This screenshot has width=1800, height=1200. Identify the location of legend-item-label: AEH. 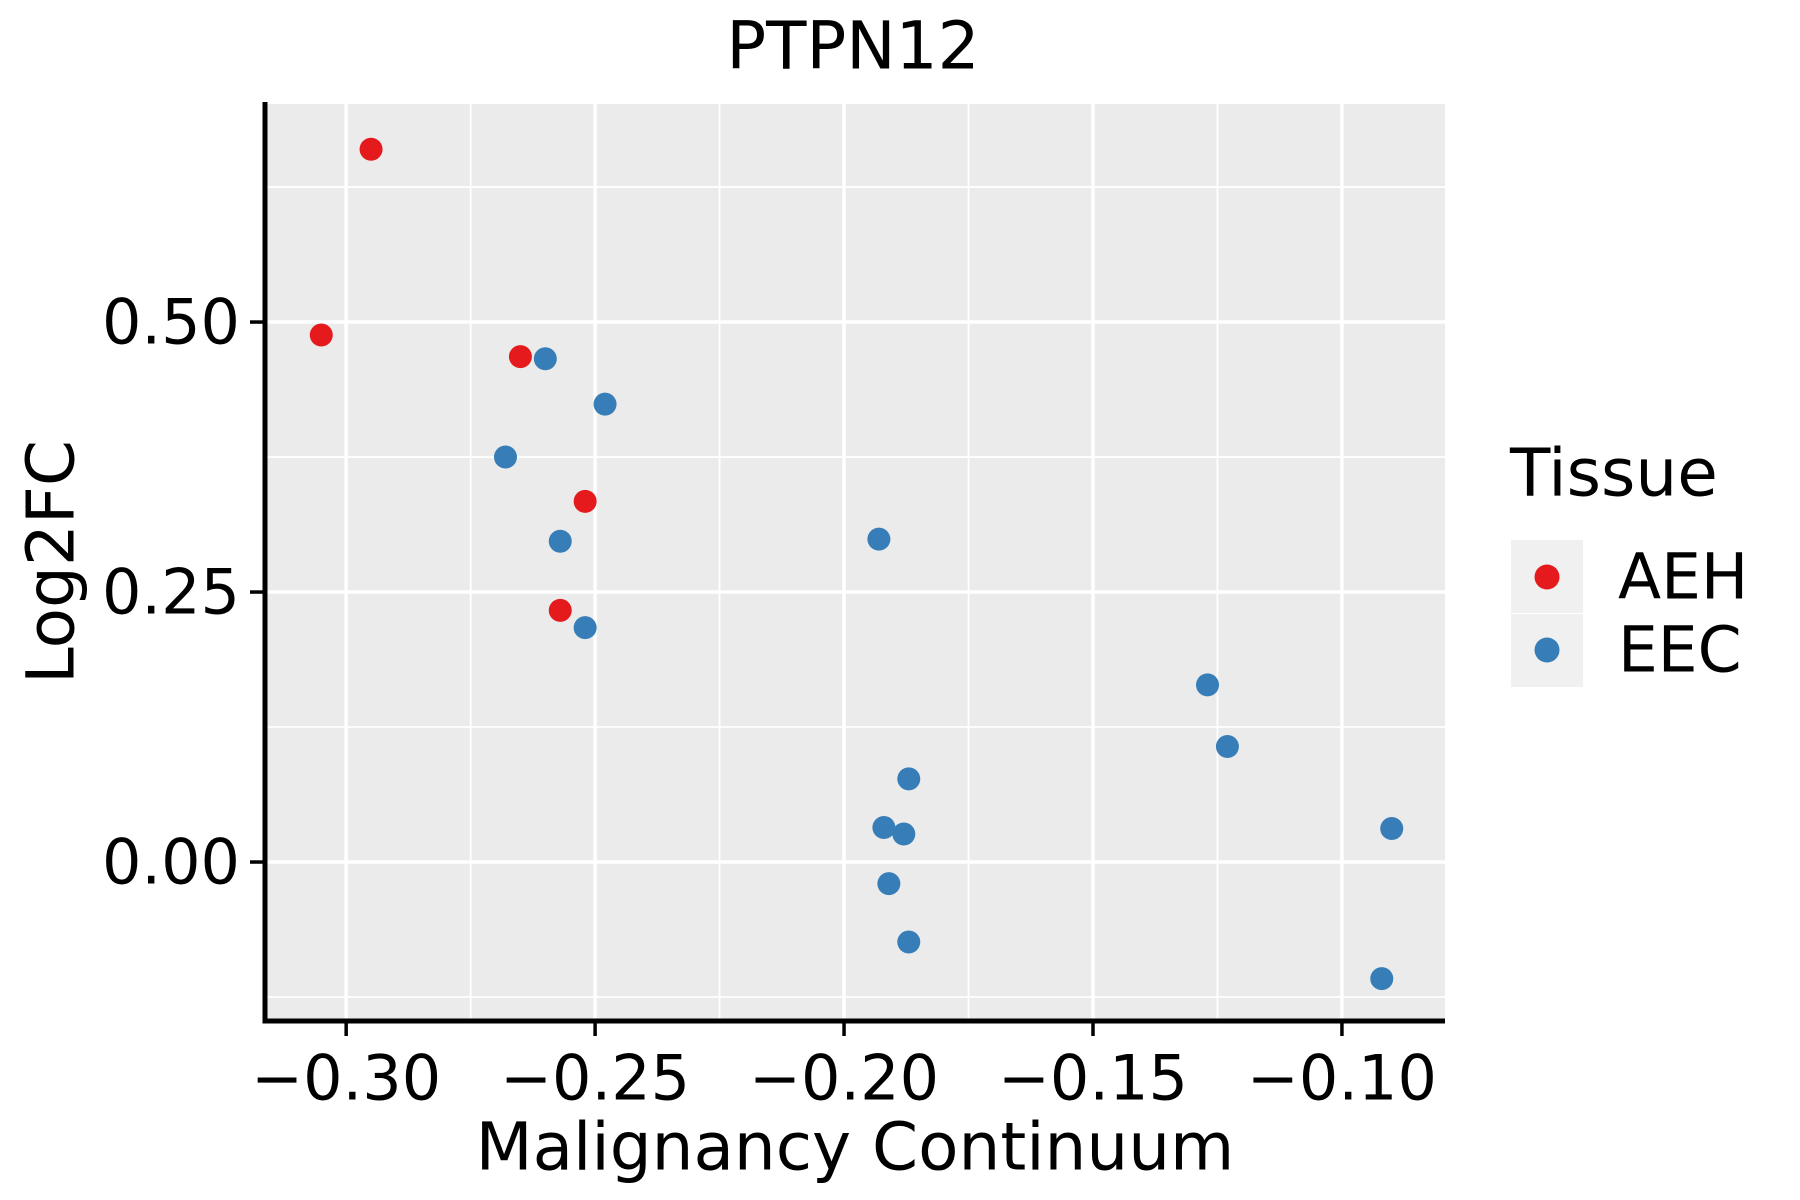
(1683, 577).